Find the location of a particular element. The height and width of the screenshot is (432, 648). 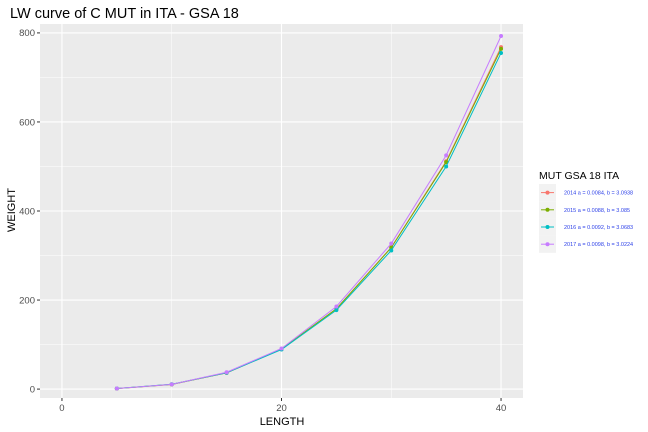

x-axis: 0 20 40 is located at coordinates (282, 406).